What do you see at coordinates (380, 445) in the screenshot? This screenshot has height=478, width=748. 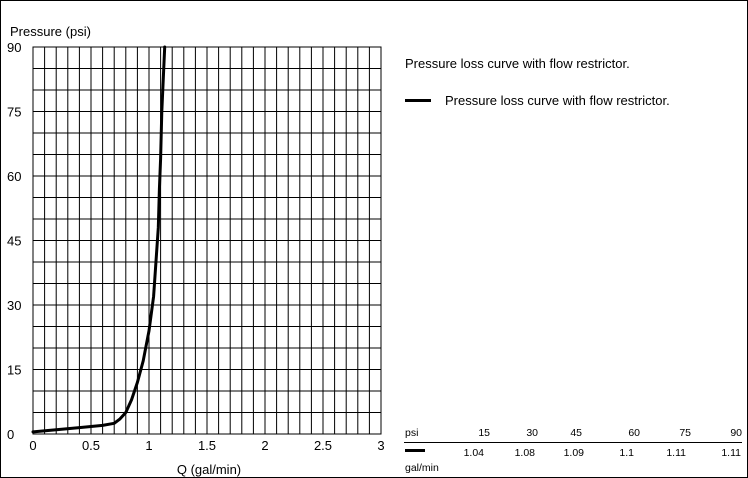 I see `x-tick-label: 3` at bounding box center [380, 445].